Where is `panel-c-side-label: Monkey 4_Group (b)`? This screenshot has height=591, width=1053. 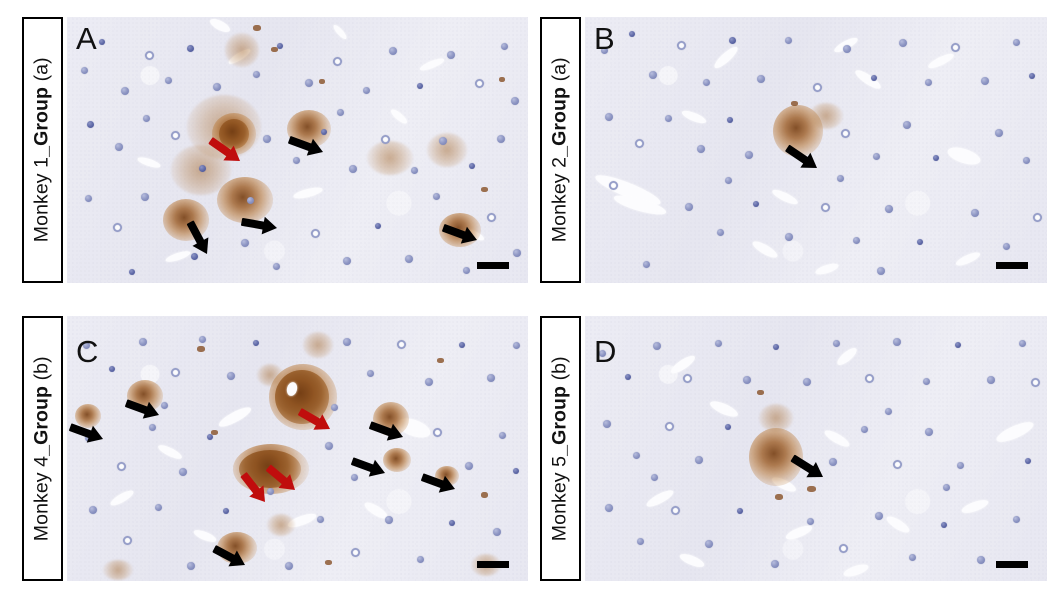 panel-c-side-label: Monkey 4_Group (b) is located at coordinates (42, 448).